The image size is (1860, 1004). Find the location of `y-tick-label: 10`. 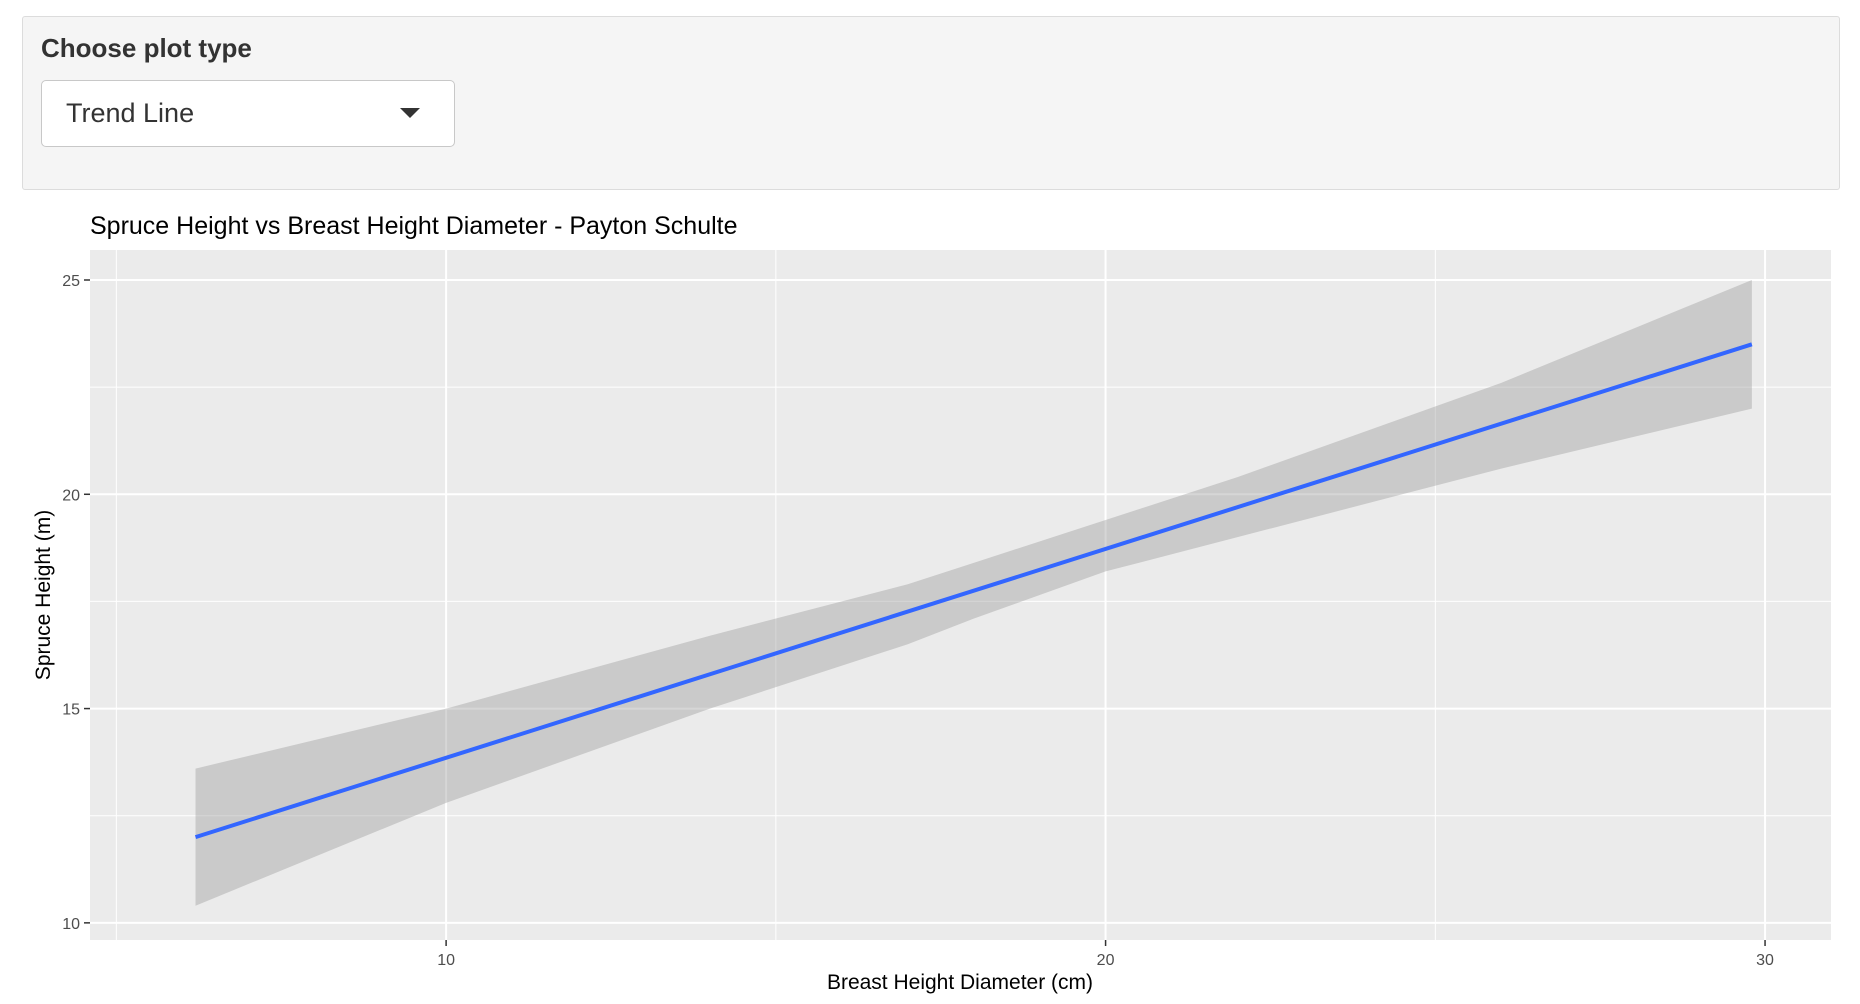

y-tick-label: 10 is located at coordinates (71, 924).